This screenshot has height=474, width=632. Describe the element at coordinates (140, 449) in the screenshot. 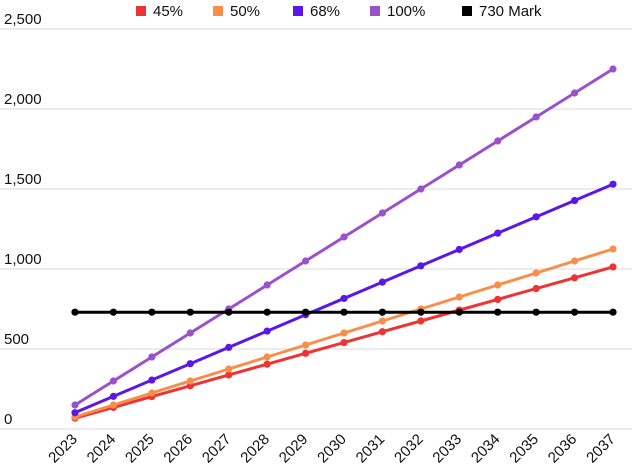

I see `x-tick-label: 2025` at that location.